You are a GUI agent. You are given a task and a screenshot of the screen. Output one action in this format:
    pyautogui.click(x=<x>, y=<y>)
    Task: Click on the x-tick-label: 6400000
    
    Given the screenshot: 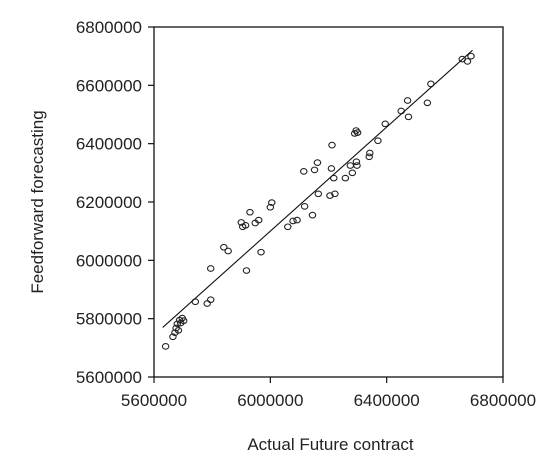 What is the action you would take?
    pyautogui.click(x=387, y=400)
    